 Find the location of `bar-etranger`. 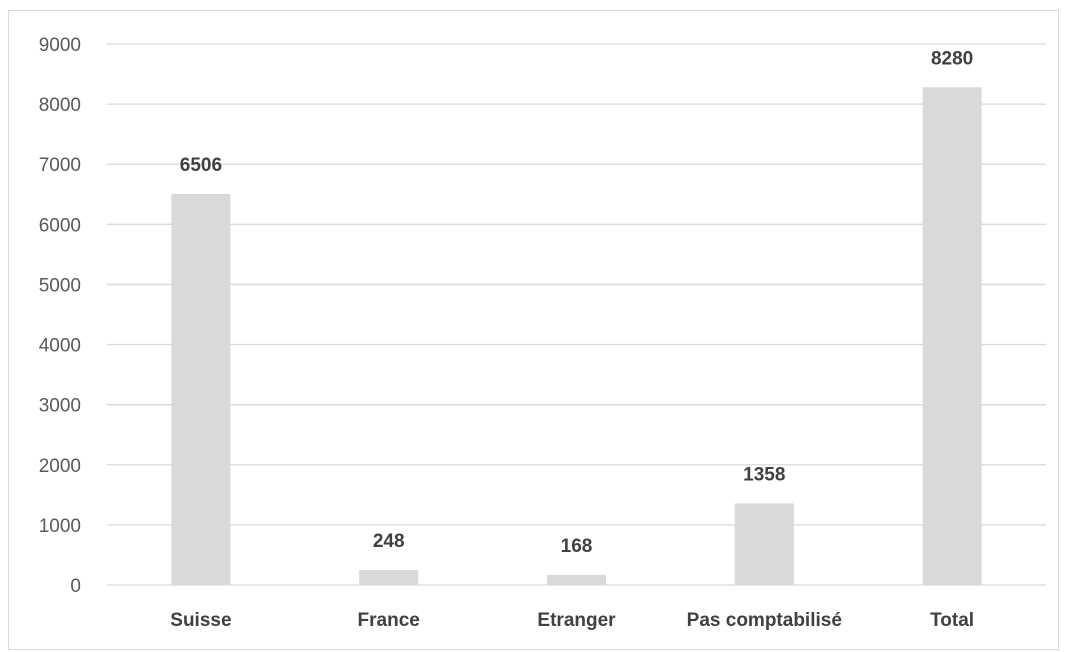

bar-etranger is located at coordinates (576, 579).